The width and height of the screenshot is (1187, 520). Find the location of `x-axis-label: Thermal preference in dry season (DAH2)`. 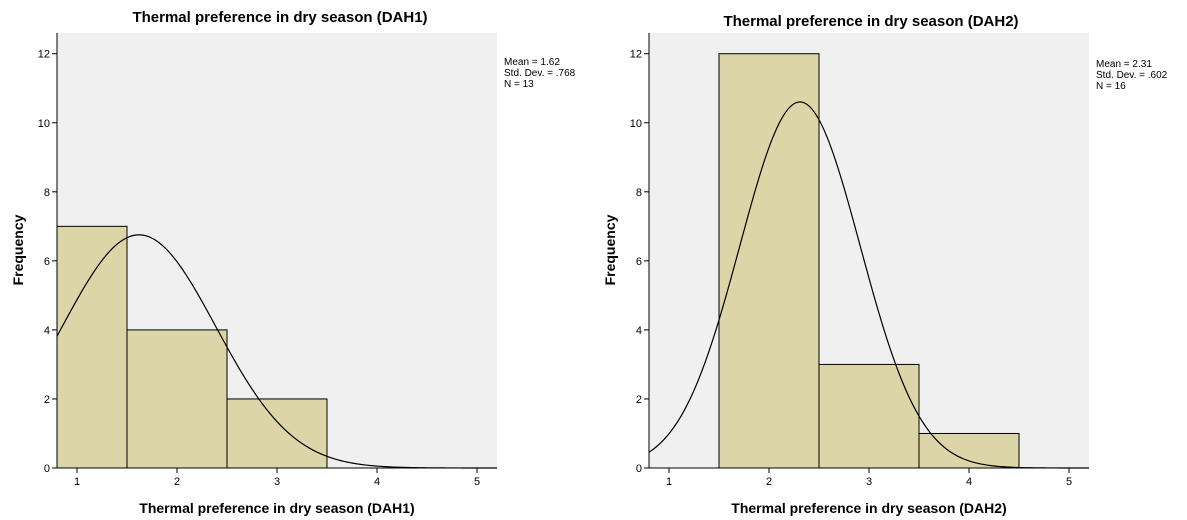

x-axis-label: Thermal preference in dry season (DAH2) is located at coordinates (868, 508).